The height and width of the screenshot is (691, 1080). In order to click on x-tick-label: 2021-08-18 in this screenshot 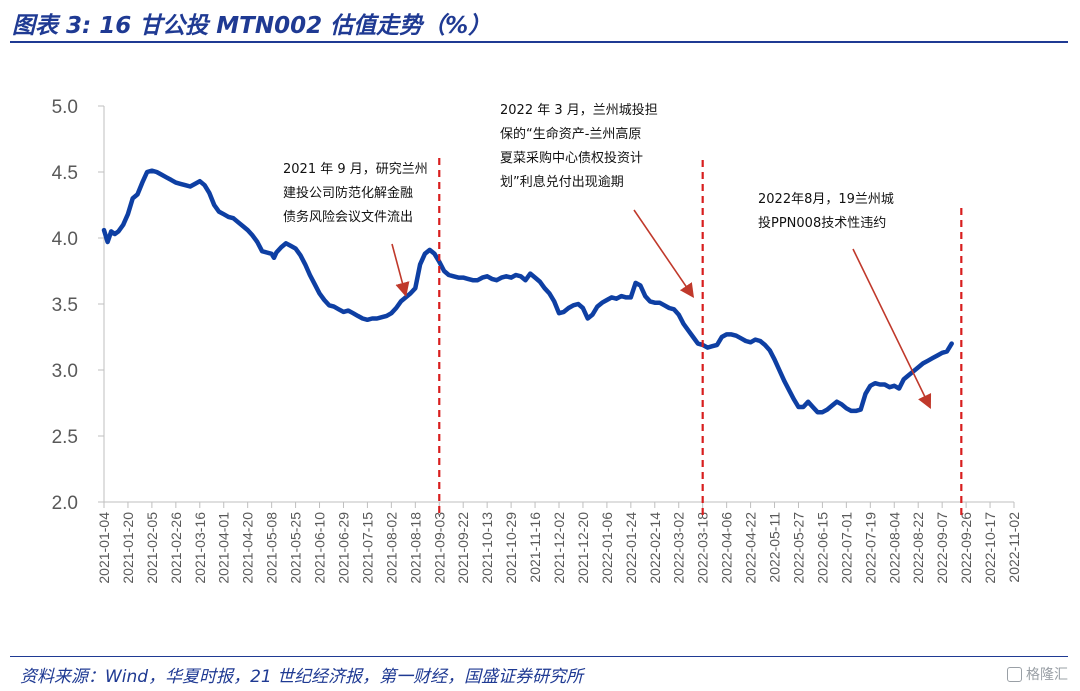, I will do `click(415, 548)`.